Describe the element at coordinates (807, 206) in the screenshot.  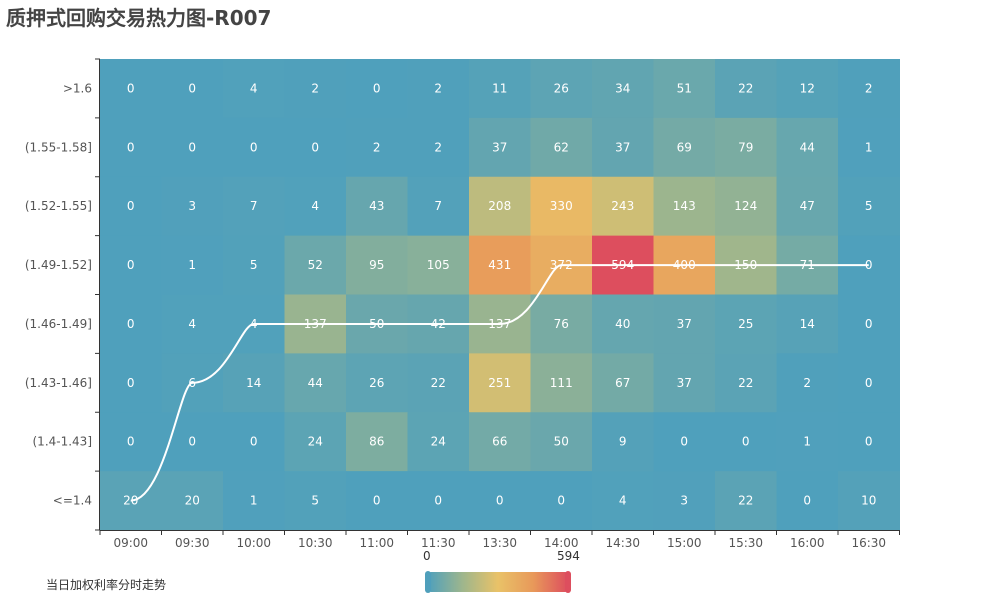
I see `cell-value-label: 47` at that location.